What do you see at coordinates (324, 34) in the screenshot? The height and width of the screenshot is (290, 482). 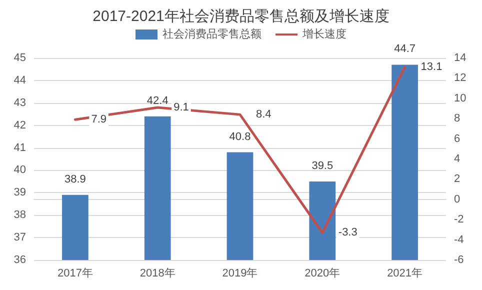 I see `legend-label: 增长速度` at bounding box center [324, 34].